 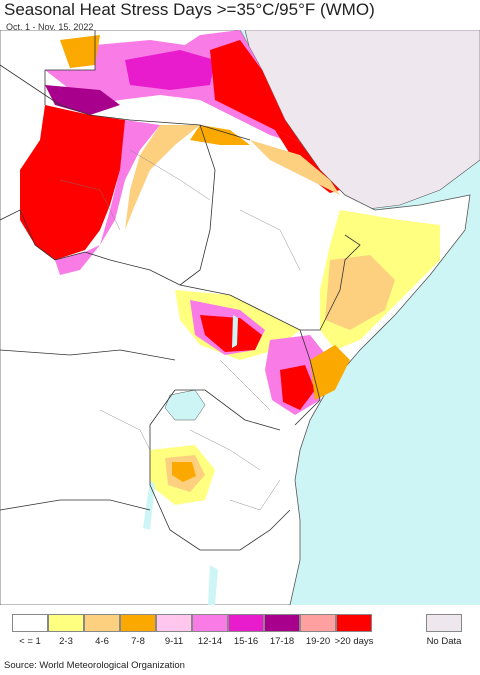 What do you see at coordinates (184, 472) in the screenshot?
I see `zone-7-8-tanzania` at bounding box center [184, 472].